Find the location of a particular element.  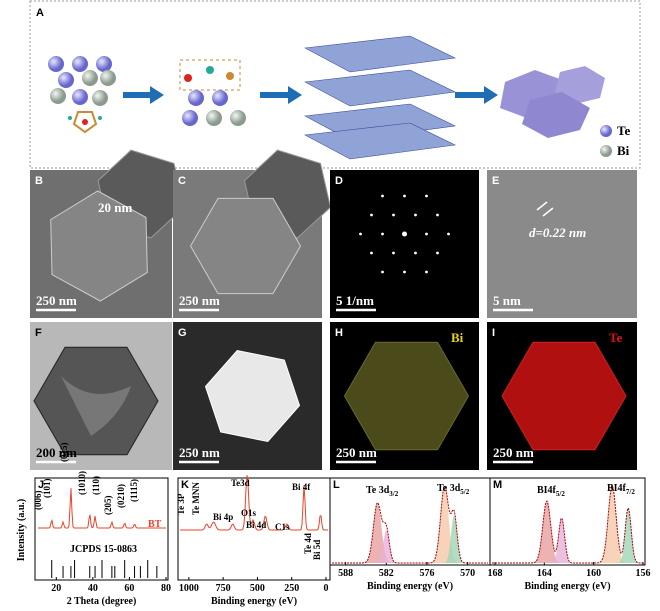

annotation: d=0.22 nm is located at coordinates (557, 232).